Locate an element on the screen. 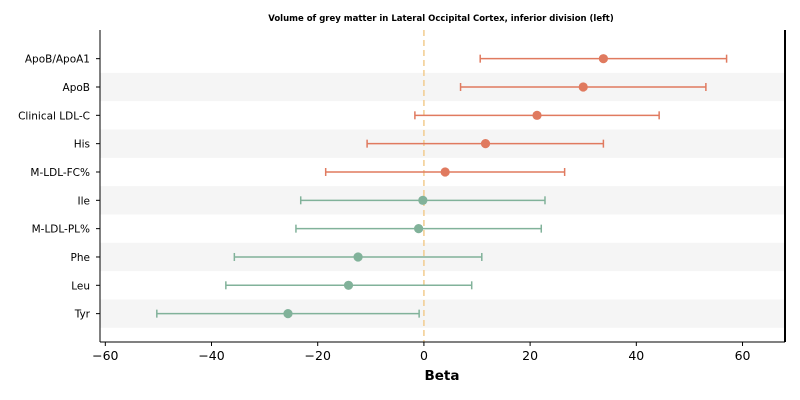 This screenshot has width=800, height=400. y-tick-label: Leu is located at coordinates (80, 286).